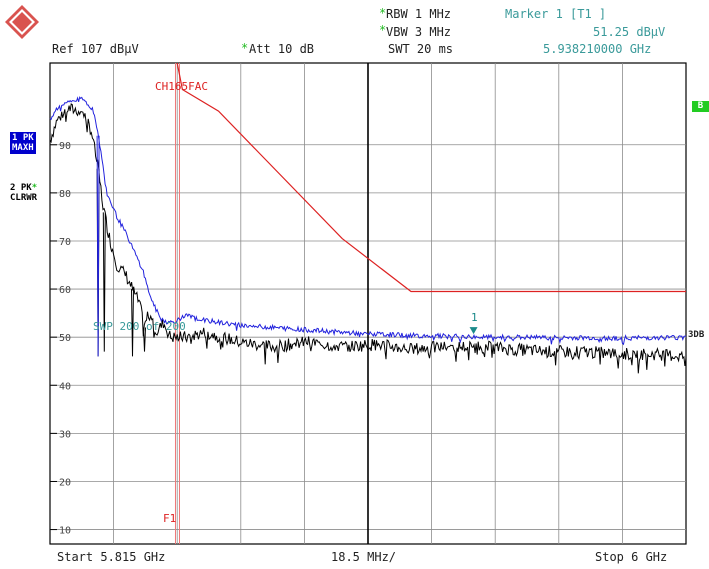 The width and height of the screenshot is (709, 569). What do you see at coordinates (700, 106) in the screenshot?
I see `side-label-b: B` at bounding box center [700, 106].